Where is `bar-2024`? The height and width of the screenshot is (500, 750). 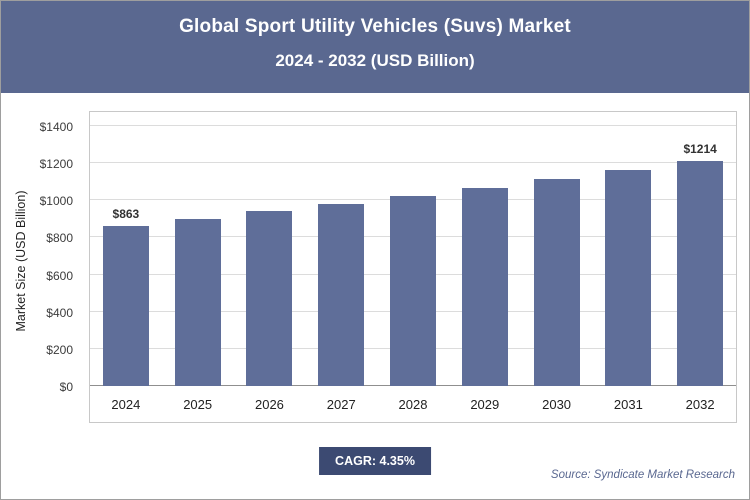
bar-2024 is located at coordinates (125, 305).